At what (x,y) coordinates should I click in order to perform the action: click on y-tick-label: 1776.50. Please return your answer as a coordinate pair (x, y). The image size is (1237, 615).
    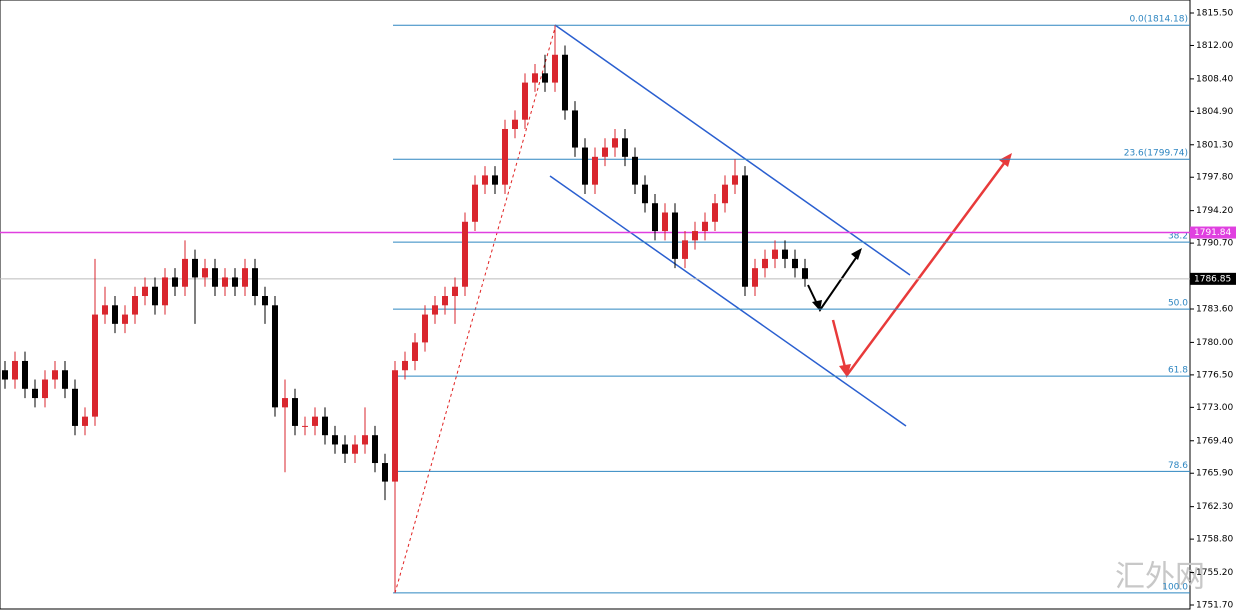
    Looking at the image, I should click on (1214, 375).